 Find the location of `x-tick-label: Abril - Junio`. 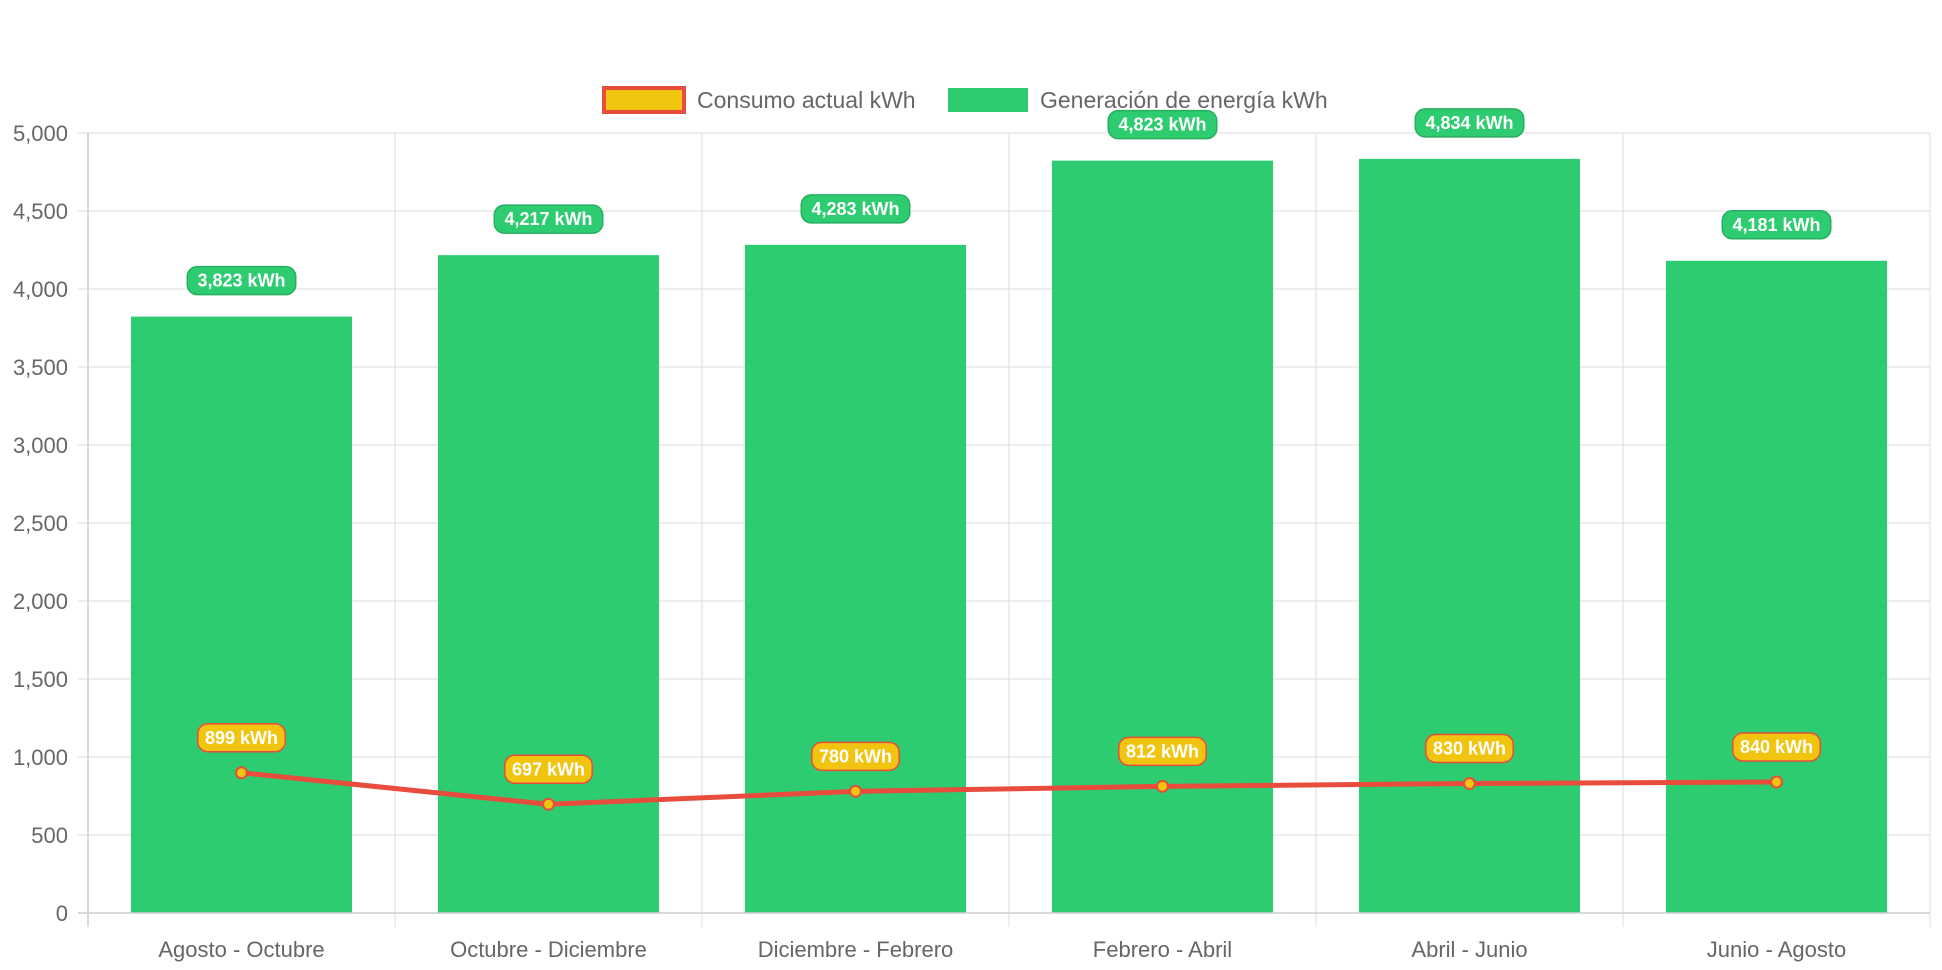

x-tick-label: Abril - Junio is located at coordinates (1469, 949).